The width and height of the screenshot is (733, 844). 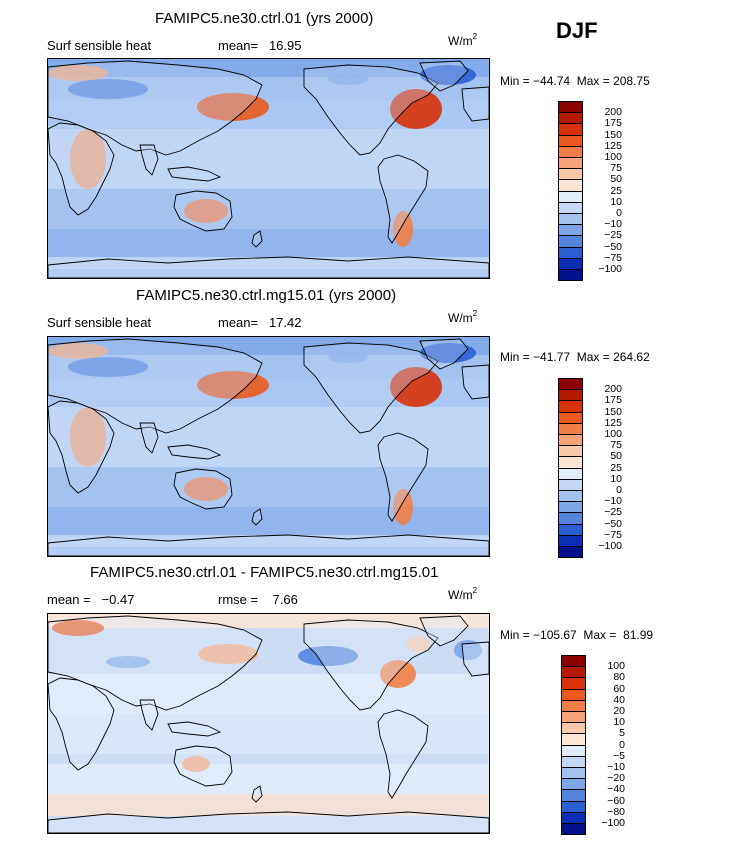 What do you see at coordinates (613, 112) in the screenshot?
I see `colorbar-tick-label: 200` at bounding box center [613, 112].